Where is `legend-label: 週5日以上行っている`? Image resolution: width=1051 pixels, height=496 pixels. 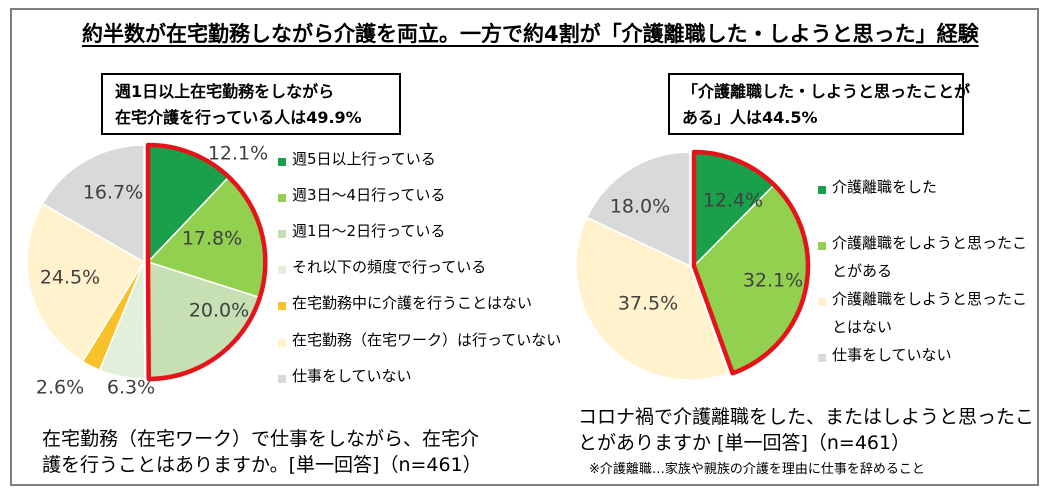 legend-label: 週5日以上行っている is located at coordinates (364, 159).